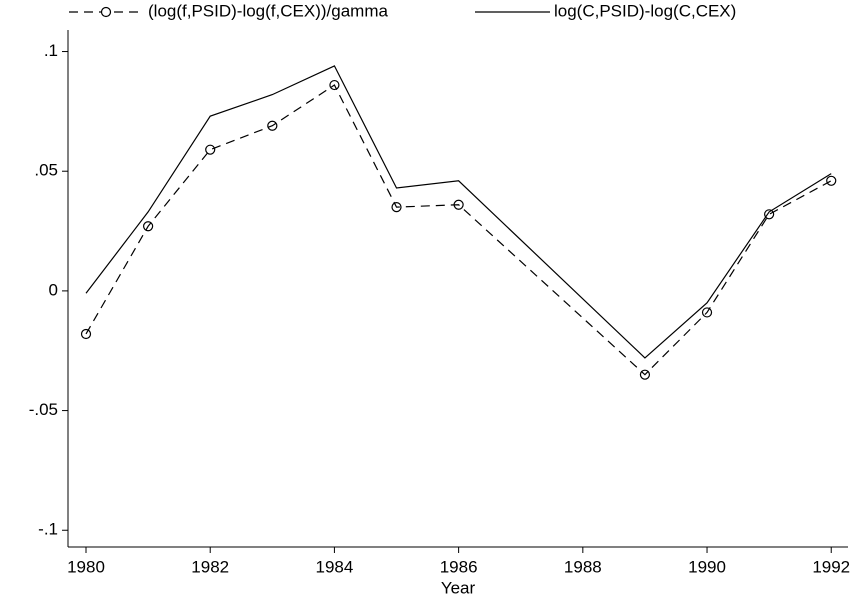 Image resolution: width=851 pixels, height=603 pixels. I want to click on legend-marker, so click(106, 12).